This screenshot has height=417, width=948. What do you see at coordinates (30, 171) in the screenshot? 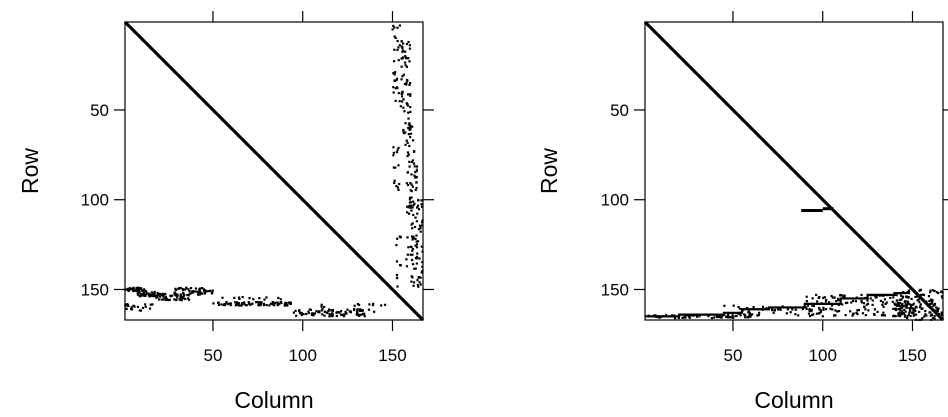
I see `y-axis-title-left: Row` at bounding box center [30, 171].